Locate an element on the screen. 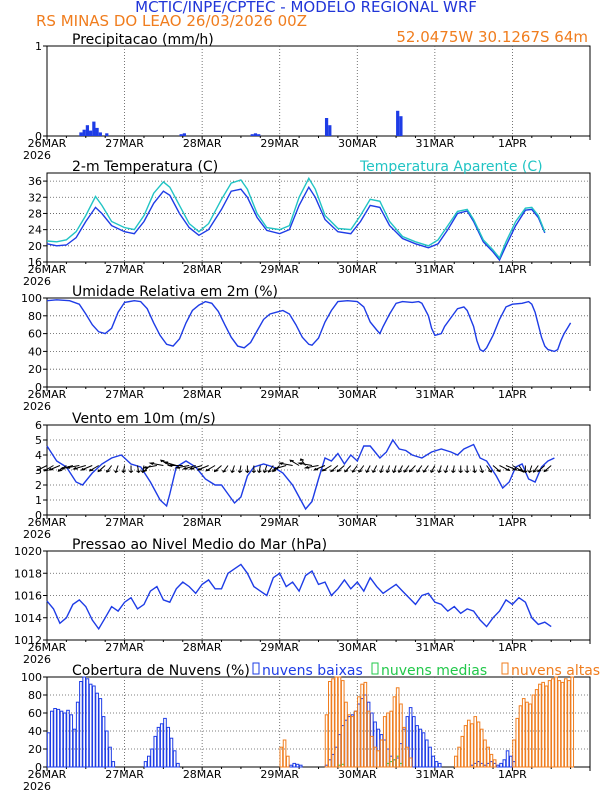  panel-rh is located at coordinates (317, 344).